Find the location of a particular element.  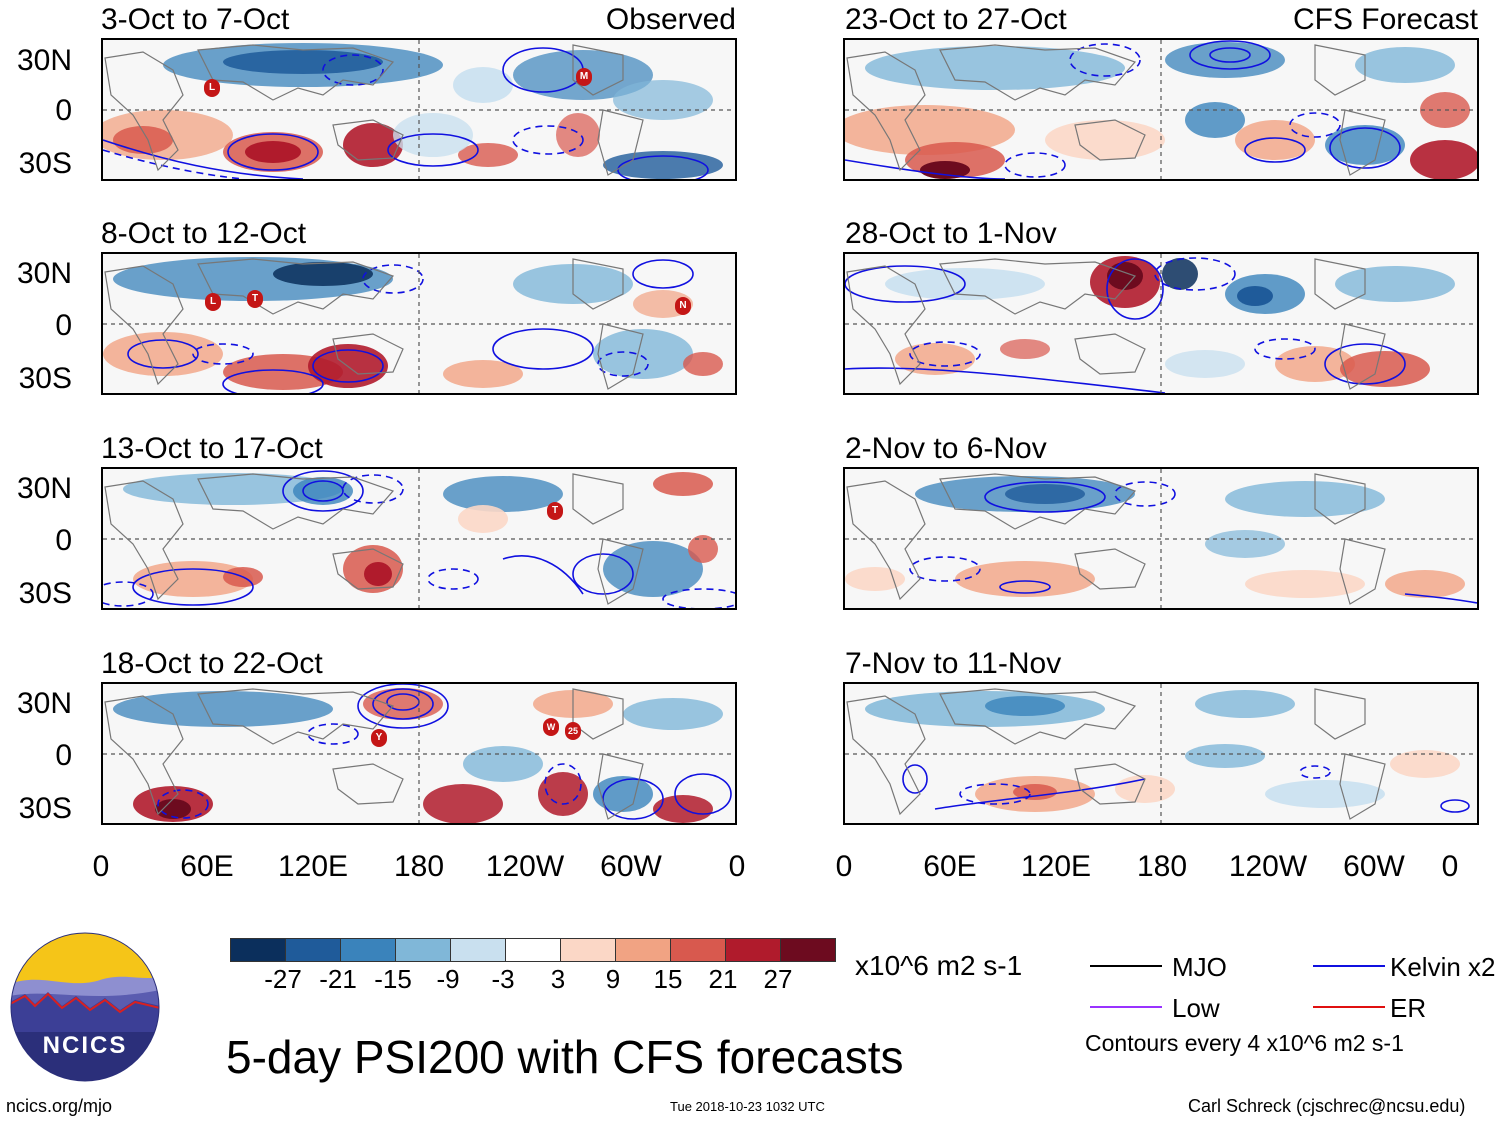

lat-0-label-3: 0 is located at coordinates (63, 540).